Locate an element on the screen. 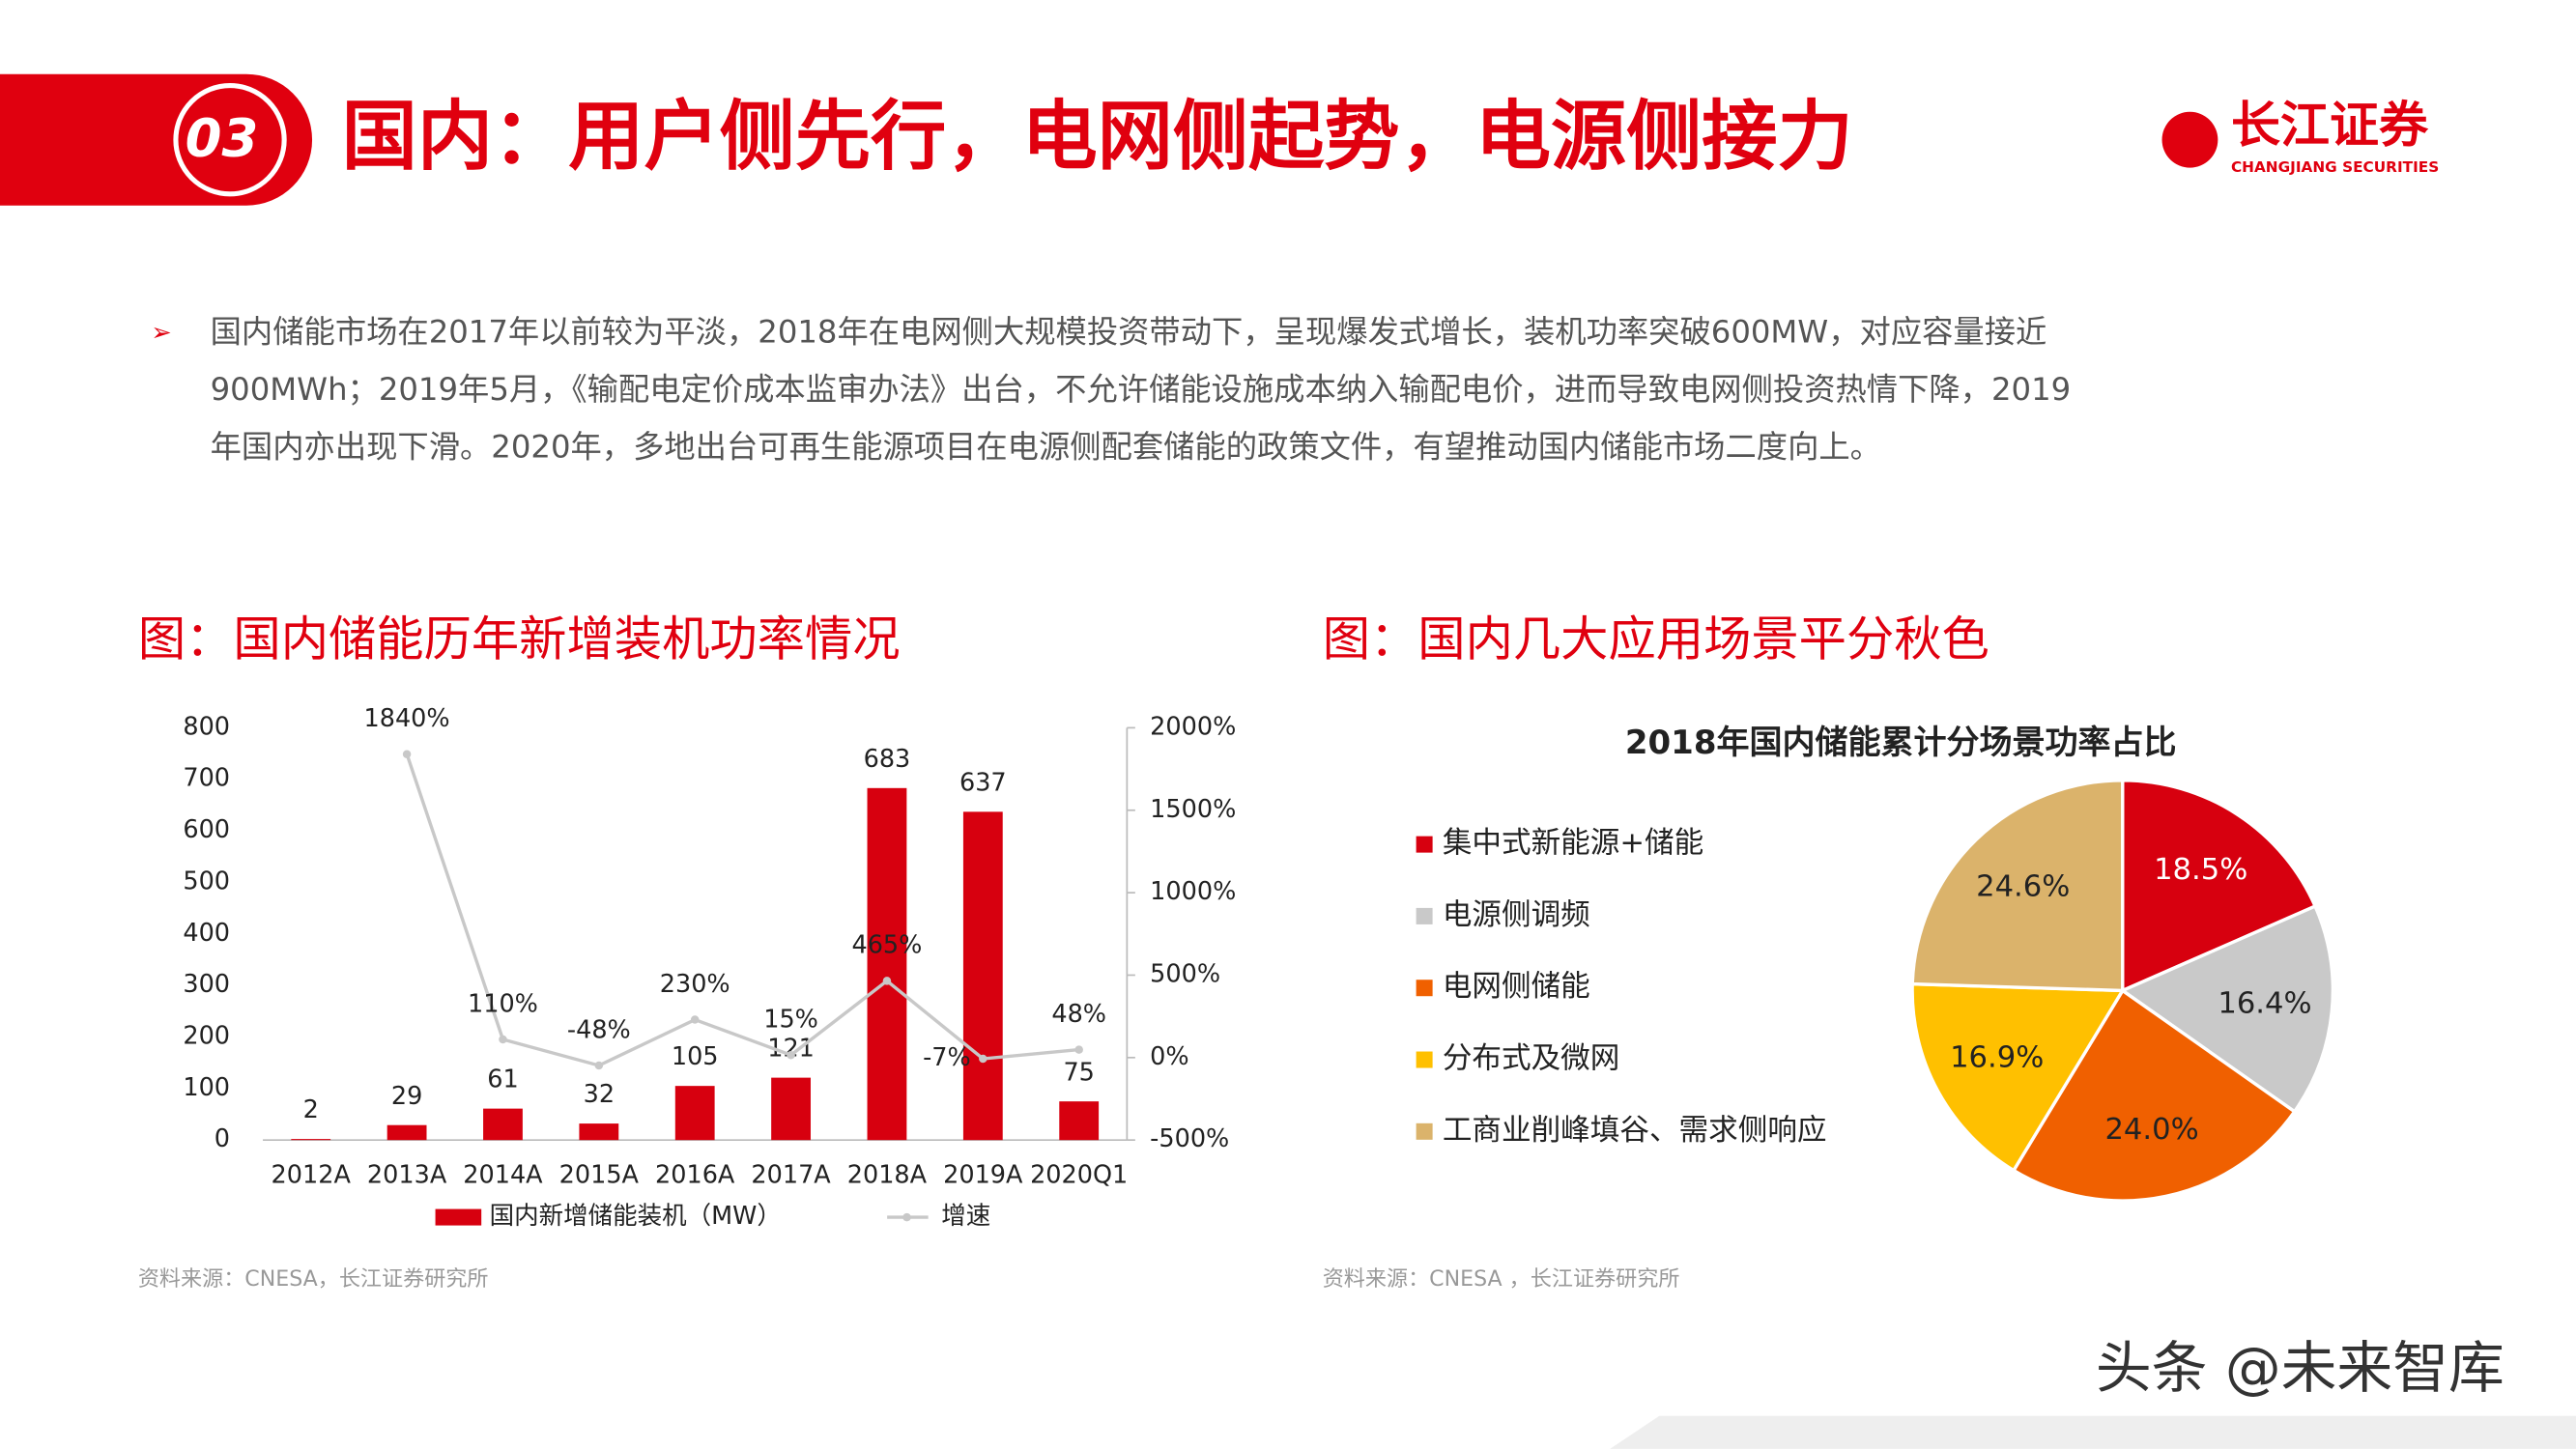  bar-label: 105 is located at coordinates (696, 1056).